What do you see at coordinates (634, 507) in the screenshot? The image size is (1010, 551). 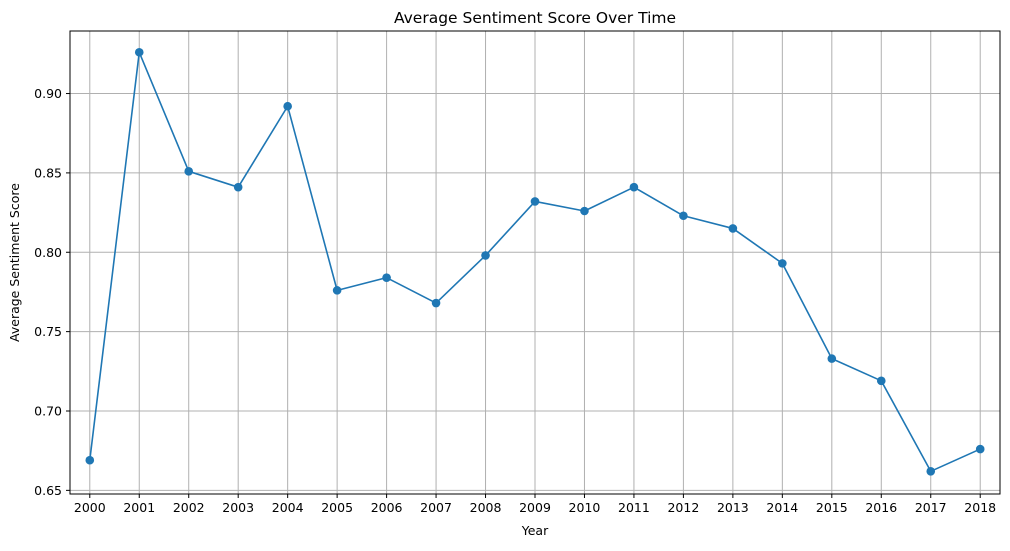 I see `x-tick-label: 2011` at bounding box center [634, 507].